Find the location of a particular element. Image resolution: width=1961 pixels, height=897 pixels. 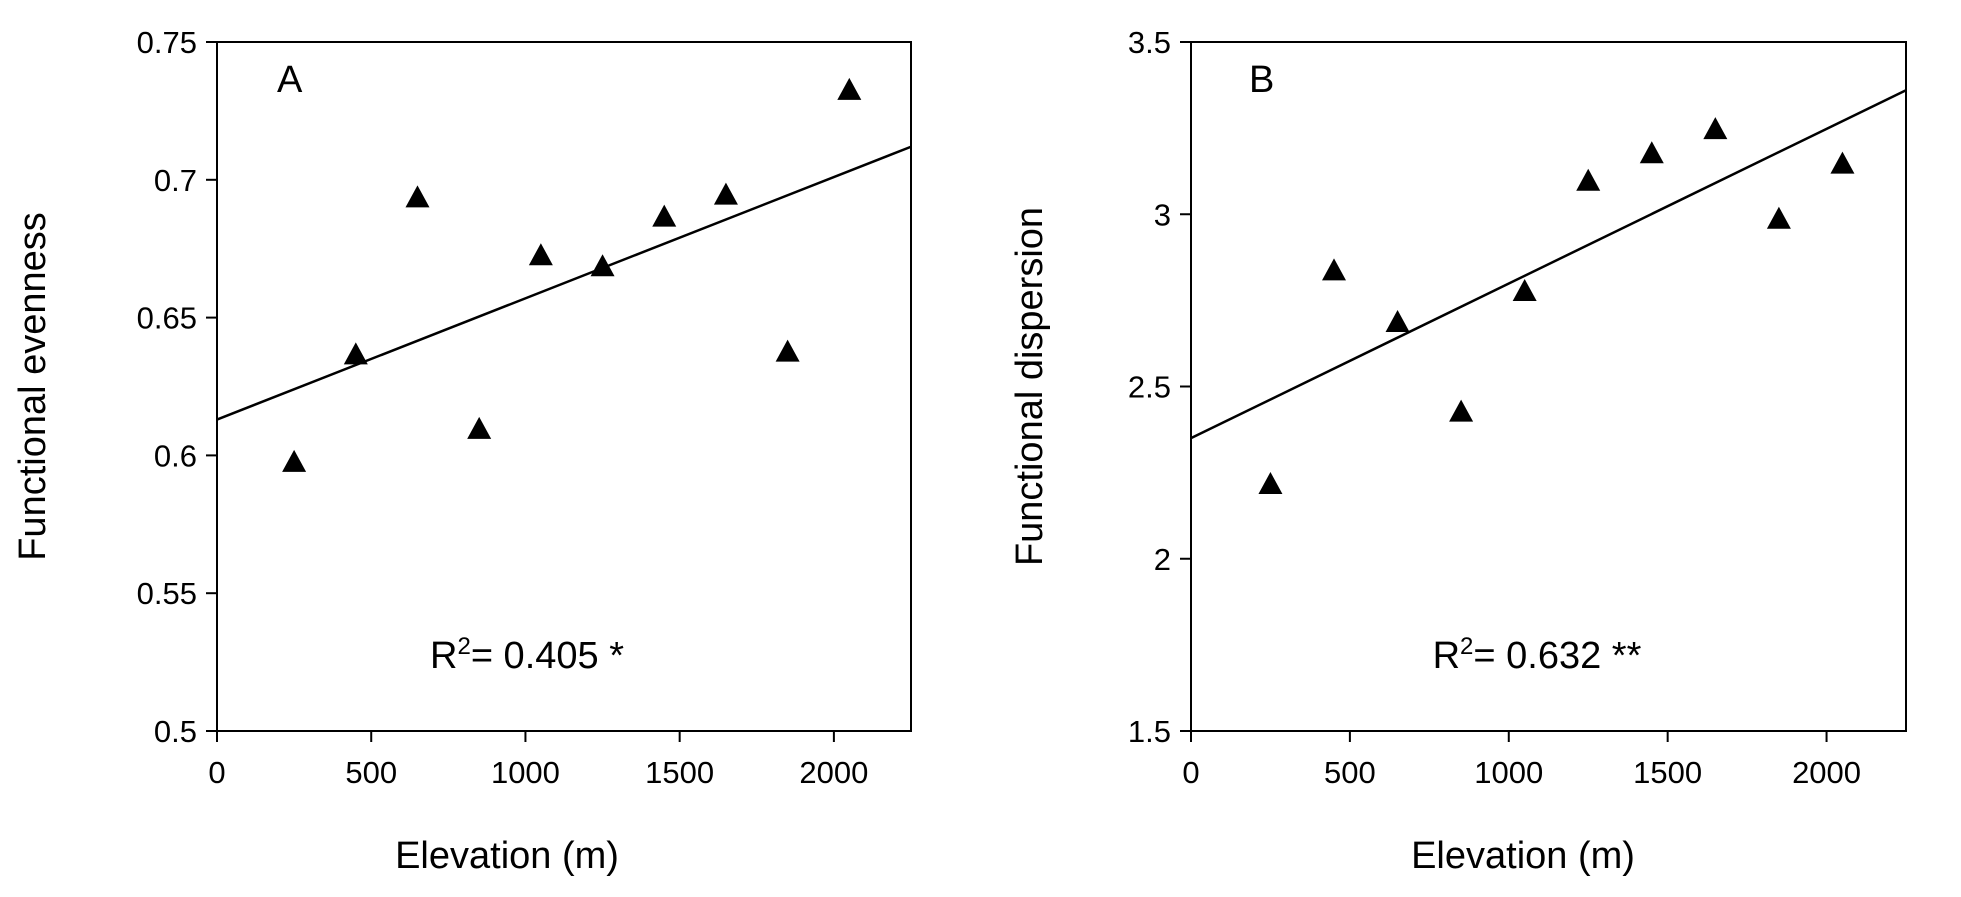

y-tick-label: 1.5 is located at coordinates (1149, 731).